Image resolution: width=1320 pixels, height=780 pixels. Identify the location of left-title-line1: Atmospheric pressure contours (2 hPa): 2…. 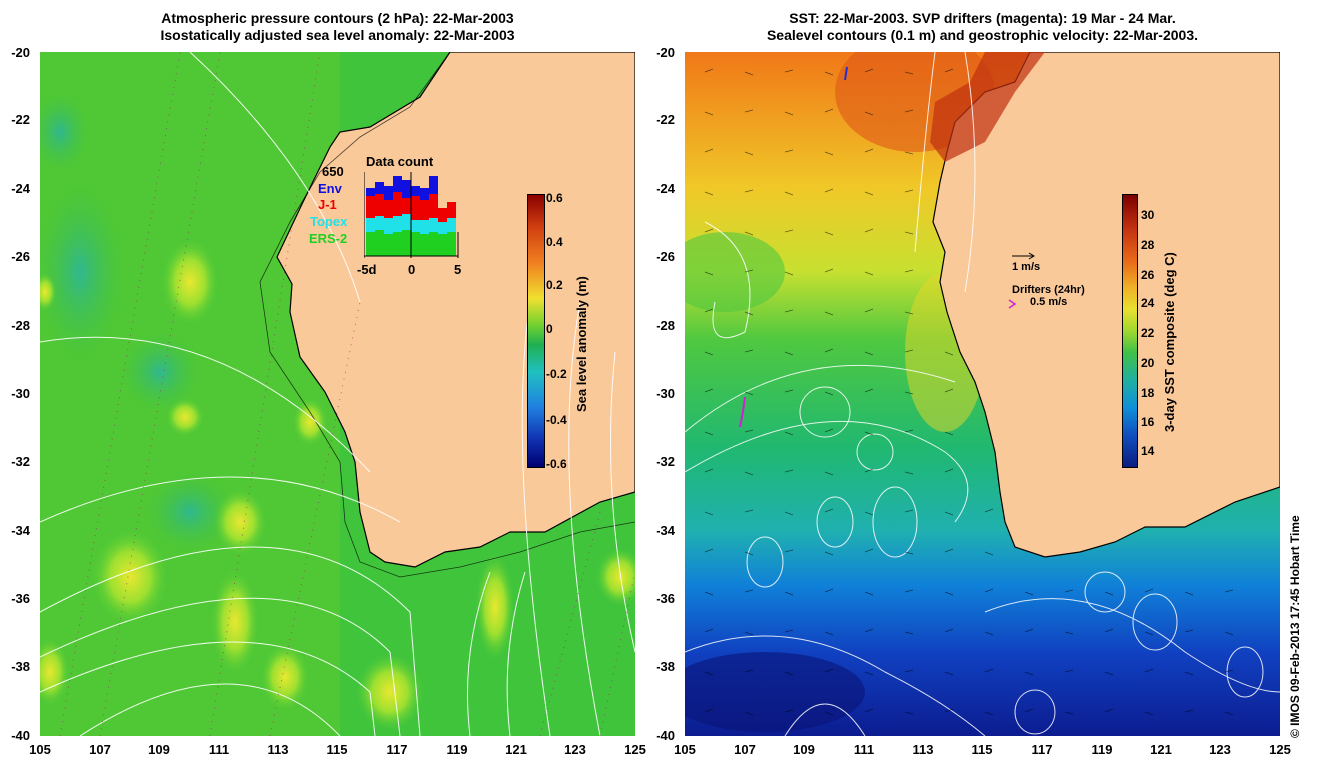
(337, 18).